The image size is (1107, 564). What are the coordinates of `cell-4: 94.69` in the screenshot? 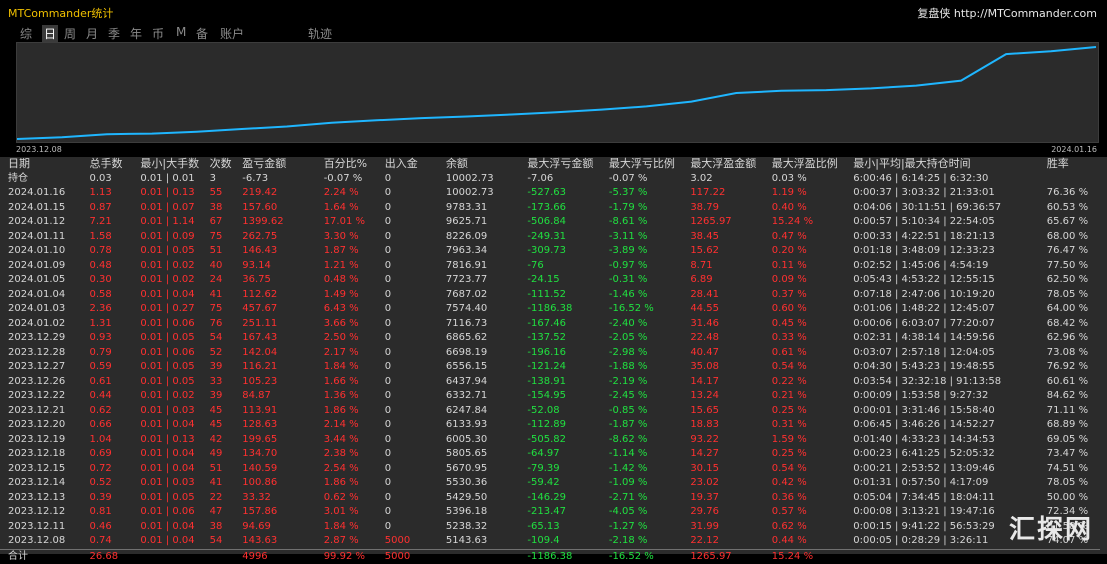 It's located at (256, 526).